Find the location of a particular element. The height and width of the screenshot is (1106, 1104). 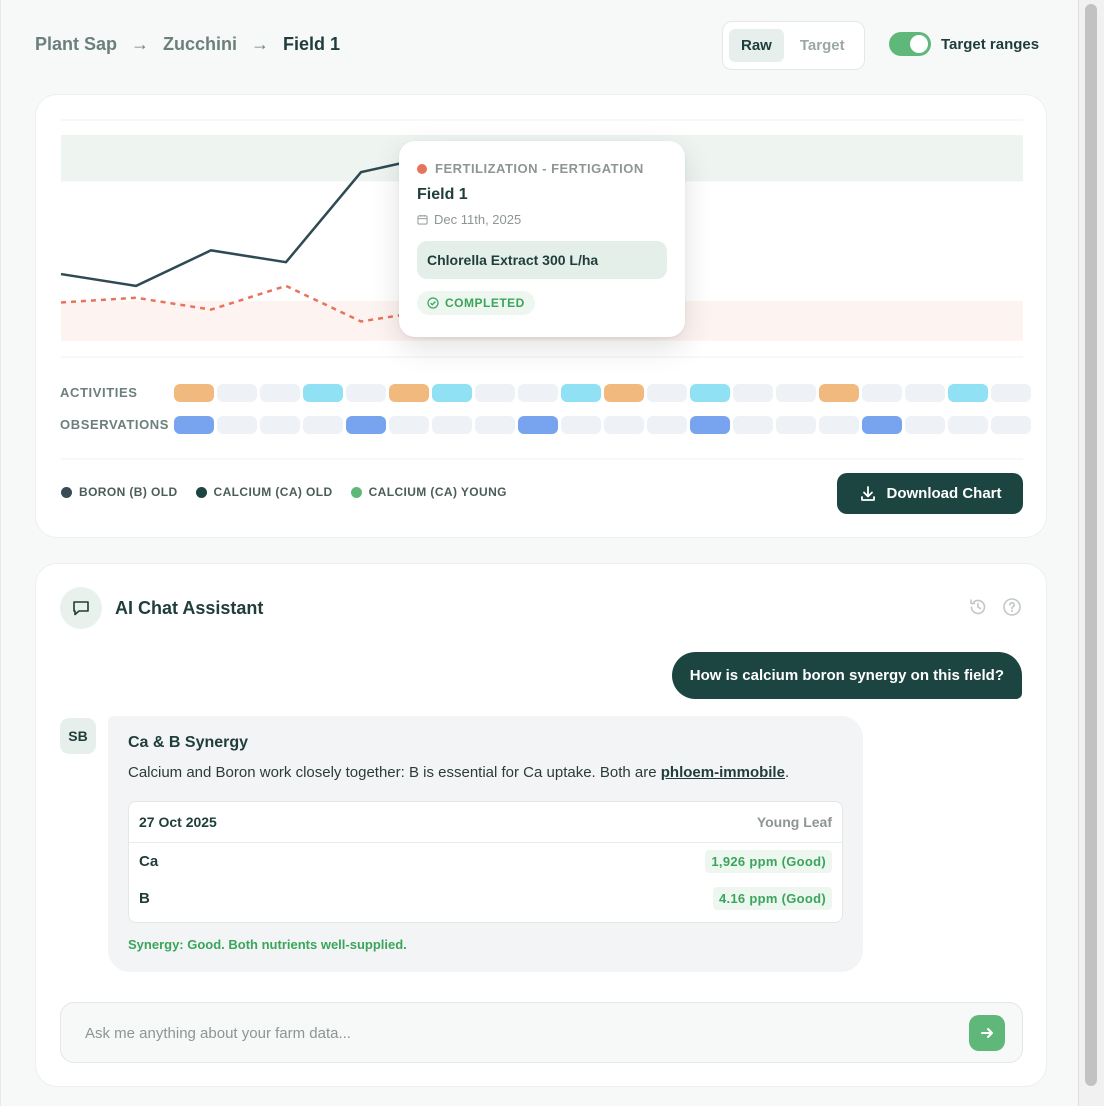

tooltip-product: Chlorella Extract 300 L/ha is located at coordinates (542, 260).